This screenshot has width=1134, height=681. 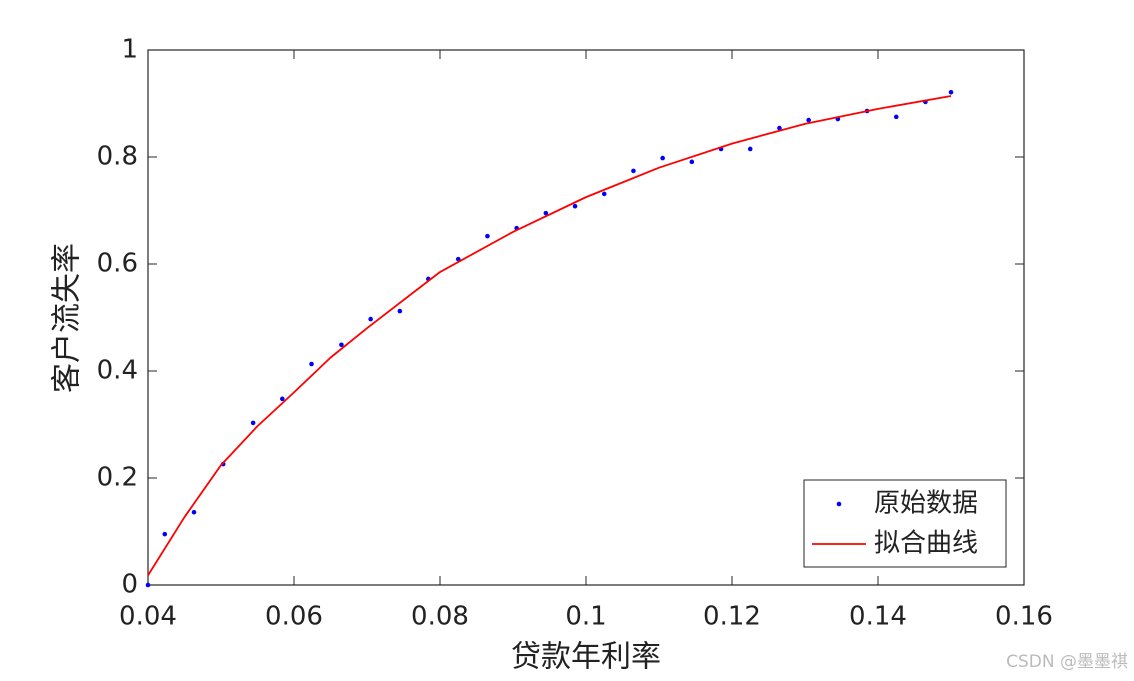 What do you see at coordinates (878, 617) in the screenshot?
I see `x-tick-label: 0.14` at bounding box center [878, 617].